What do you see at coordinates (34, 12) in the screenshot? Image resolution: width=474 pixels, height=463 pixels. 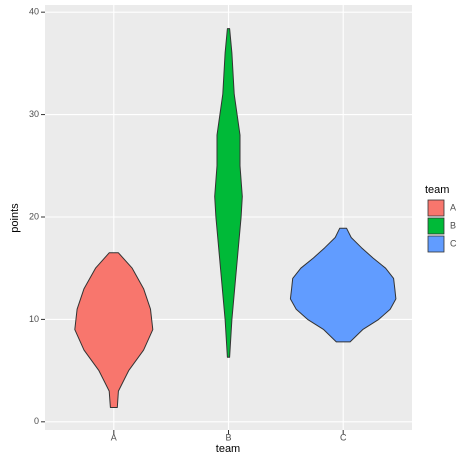 I see `y-tick-label: 40` at bounding box center [34, 12].